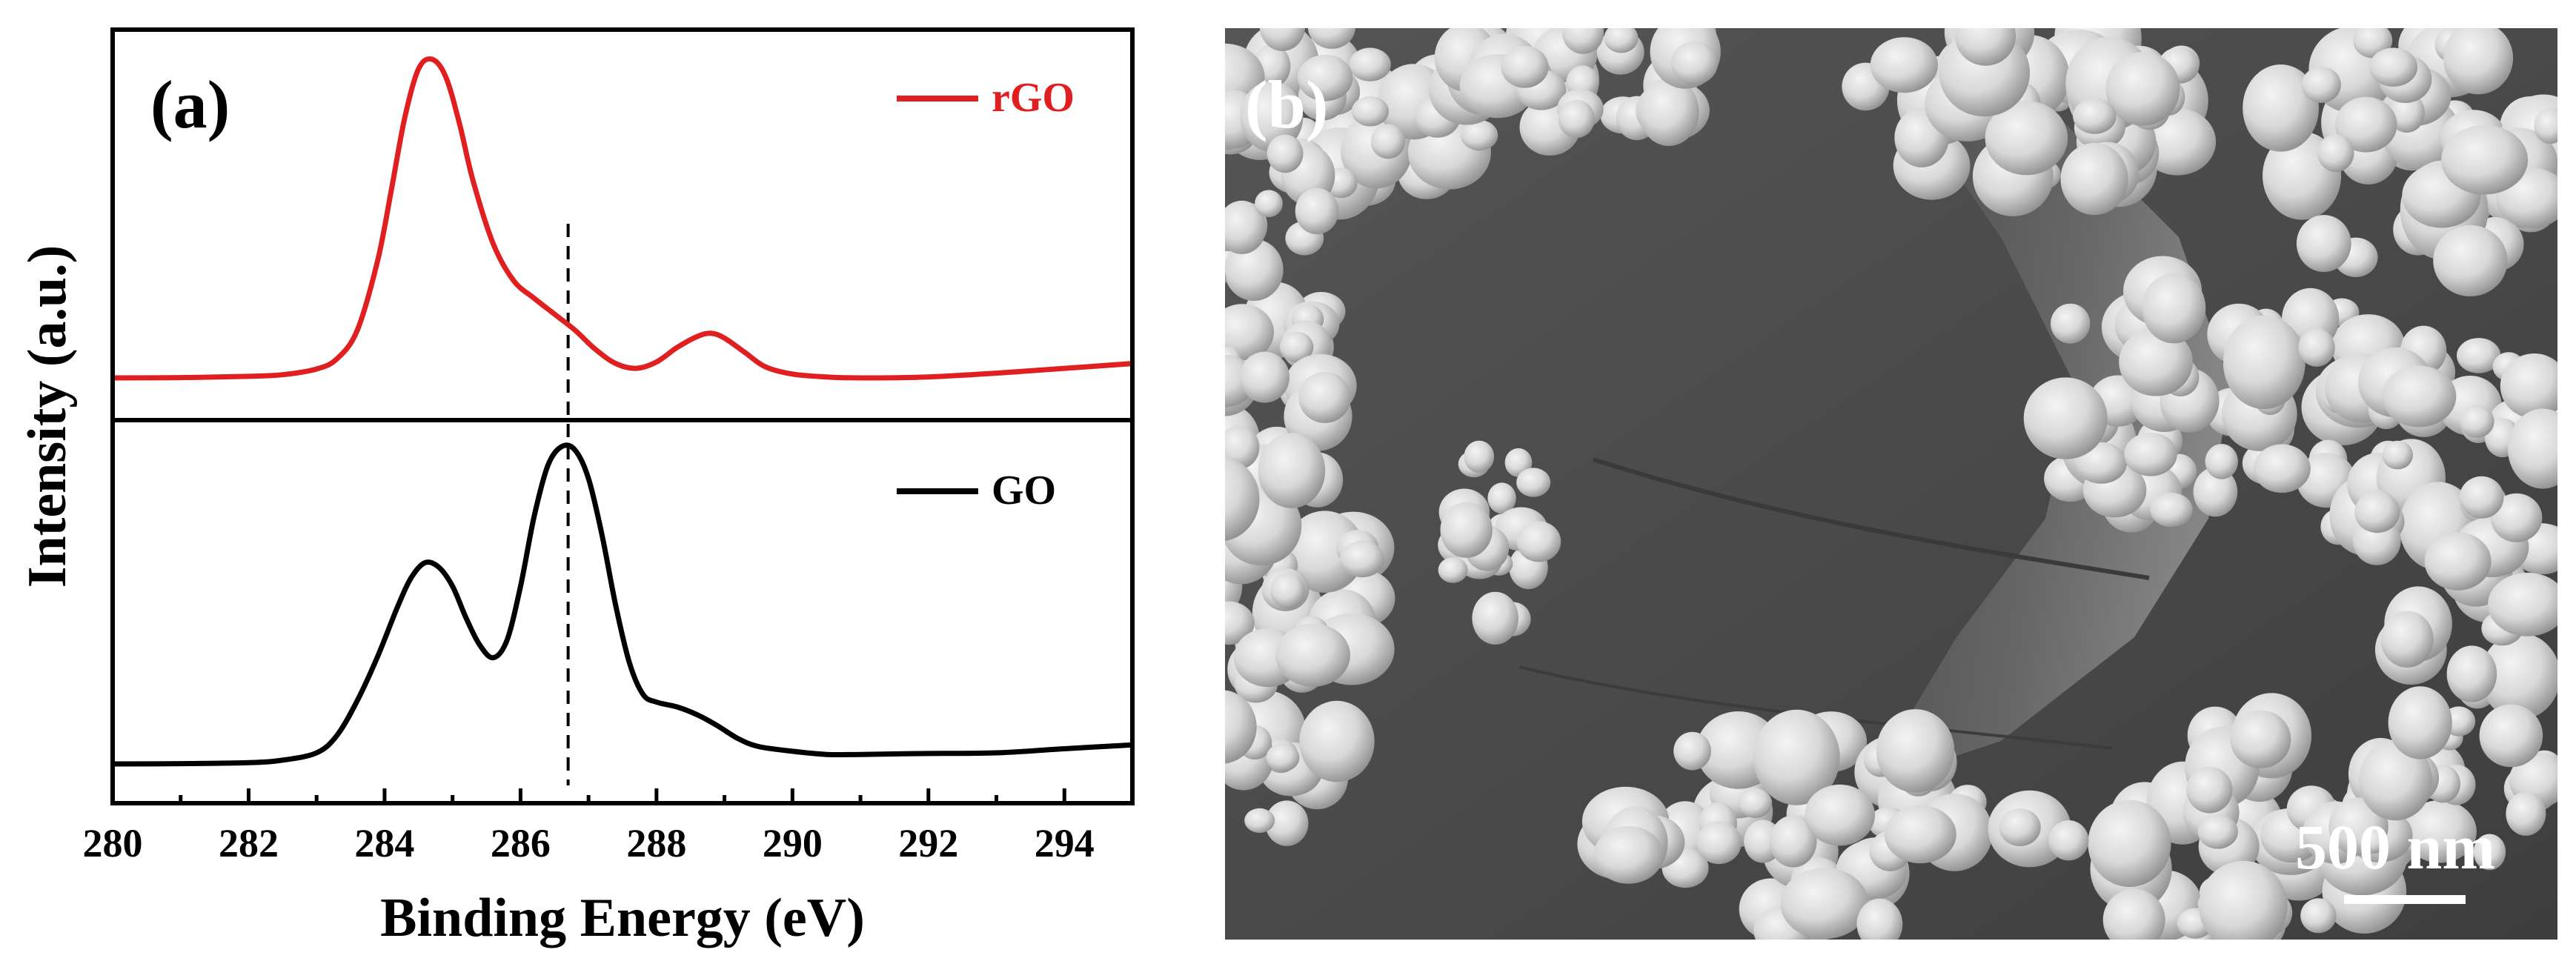 The image size is (2576, 964). Describe the element at coordinates (2405, 899) in the screenshot. I see `scale-bar` at that location.